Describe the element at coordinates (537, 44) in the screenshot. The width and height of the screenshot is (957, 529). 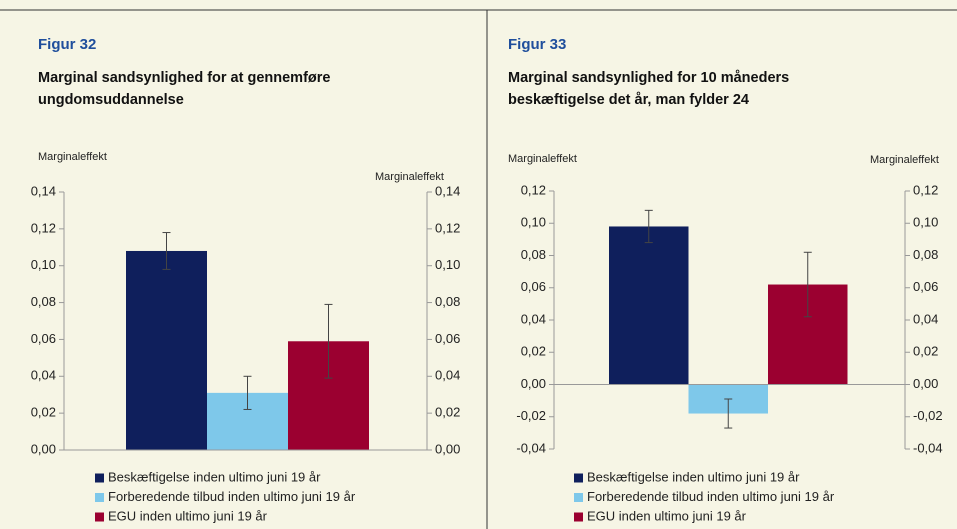
I see `figure-label: Figur 33` at that location.